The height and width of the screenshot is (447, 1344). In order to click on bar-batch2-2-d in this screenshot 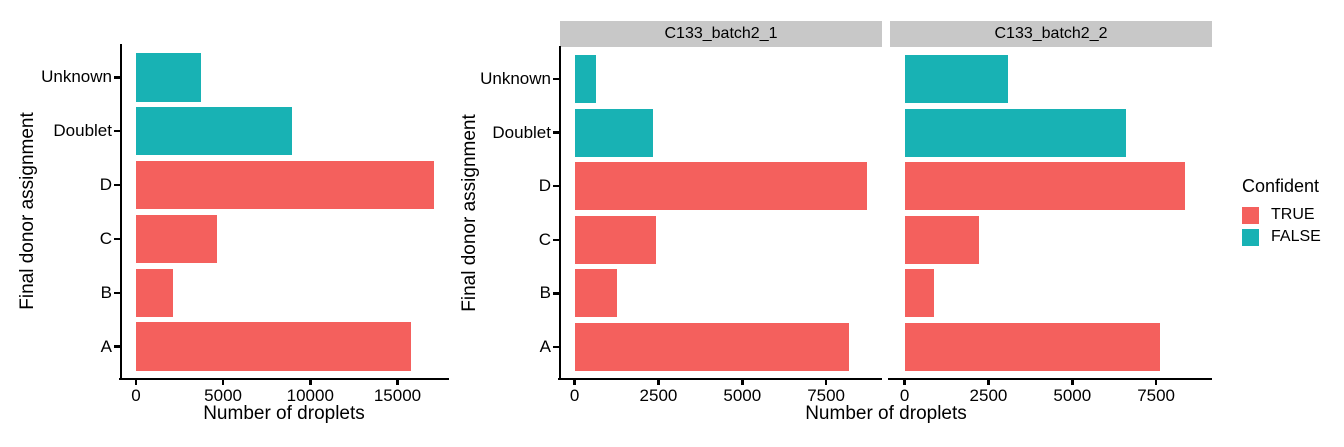, I will do `click(1045, 186)`.